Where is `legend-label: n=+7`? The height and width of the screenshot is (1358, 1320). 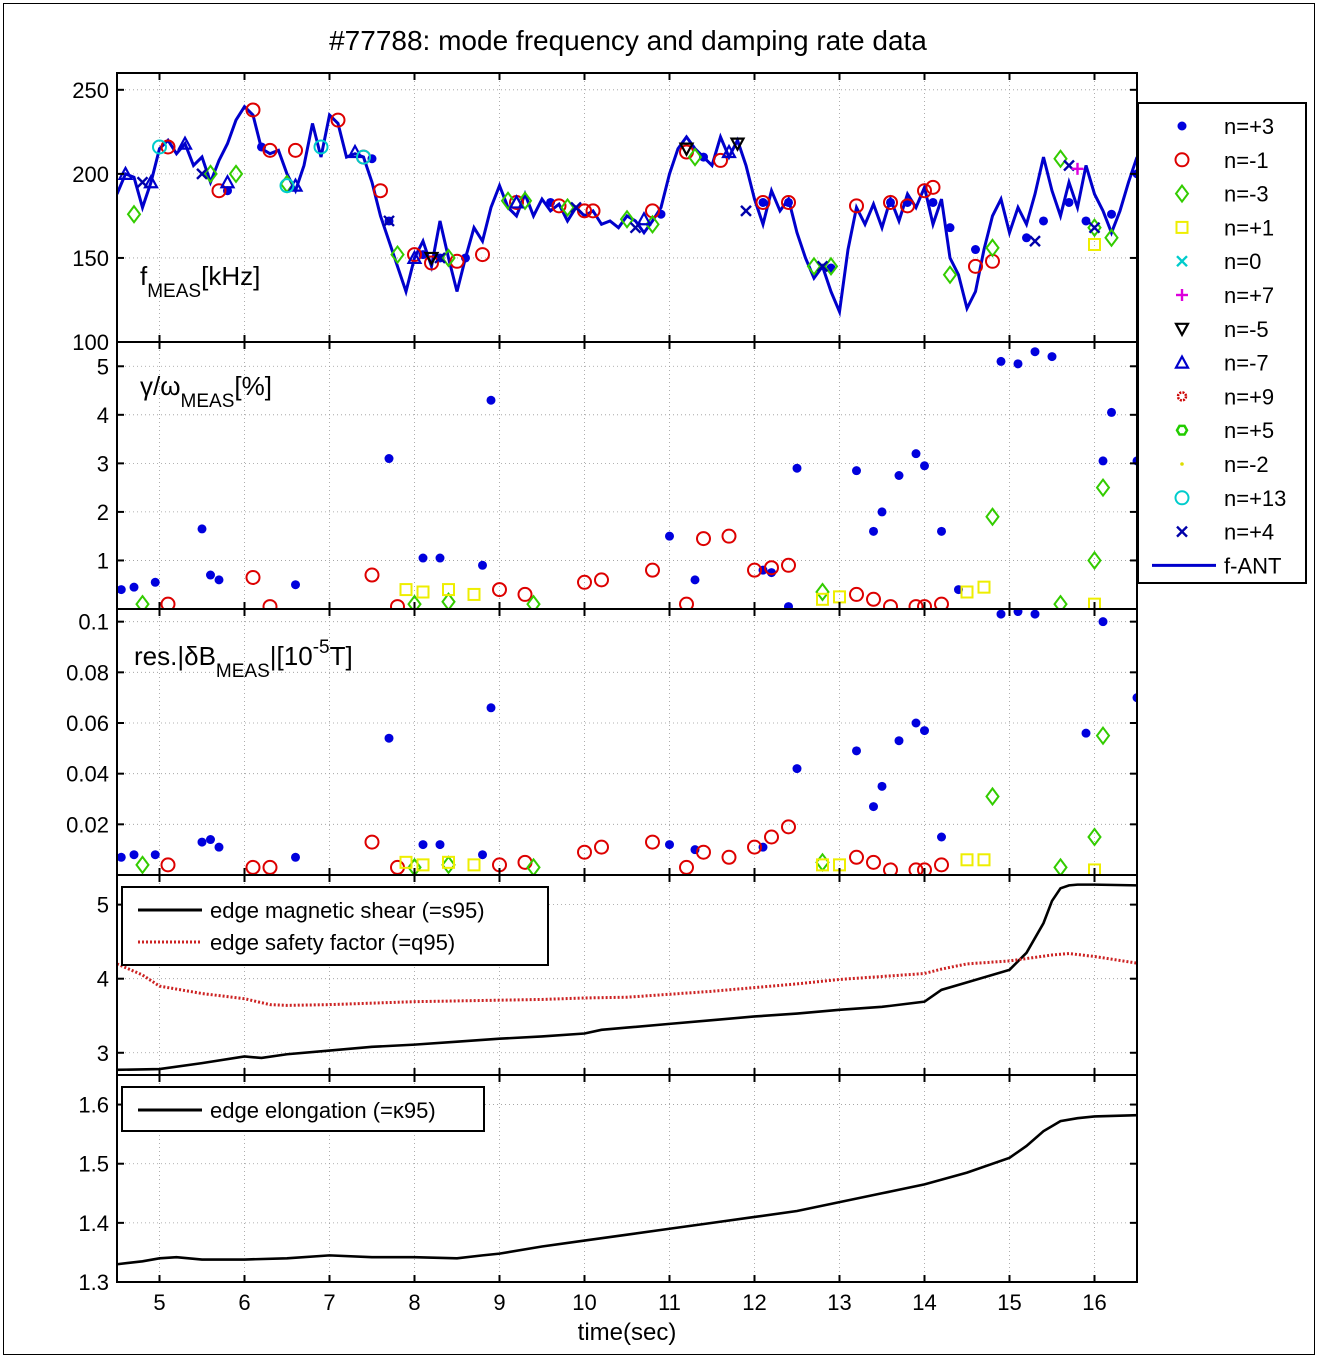 legend-label: n=+7 is located at coordinates (1249, 295).